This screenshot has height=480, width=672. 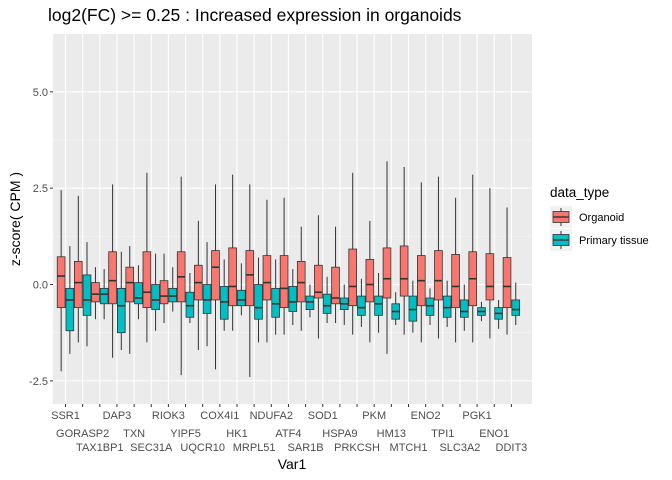 What do you see at coordinates (82, 434) in the screenshot?
I see `x-tick-label: GORASP2` at bounding box center [82, 434].